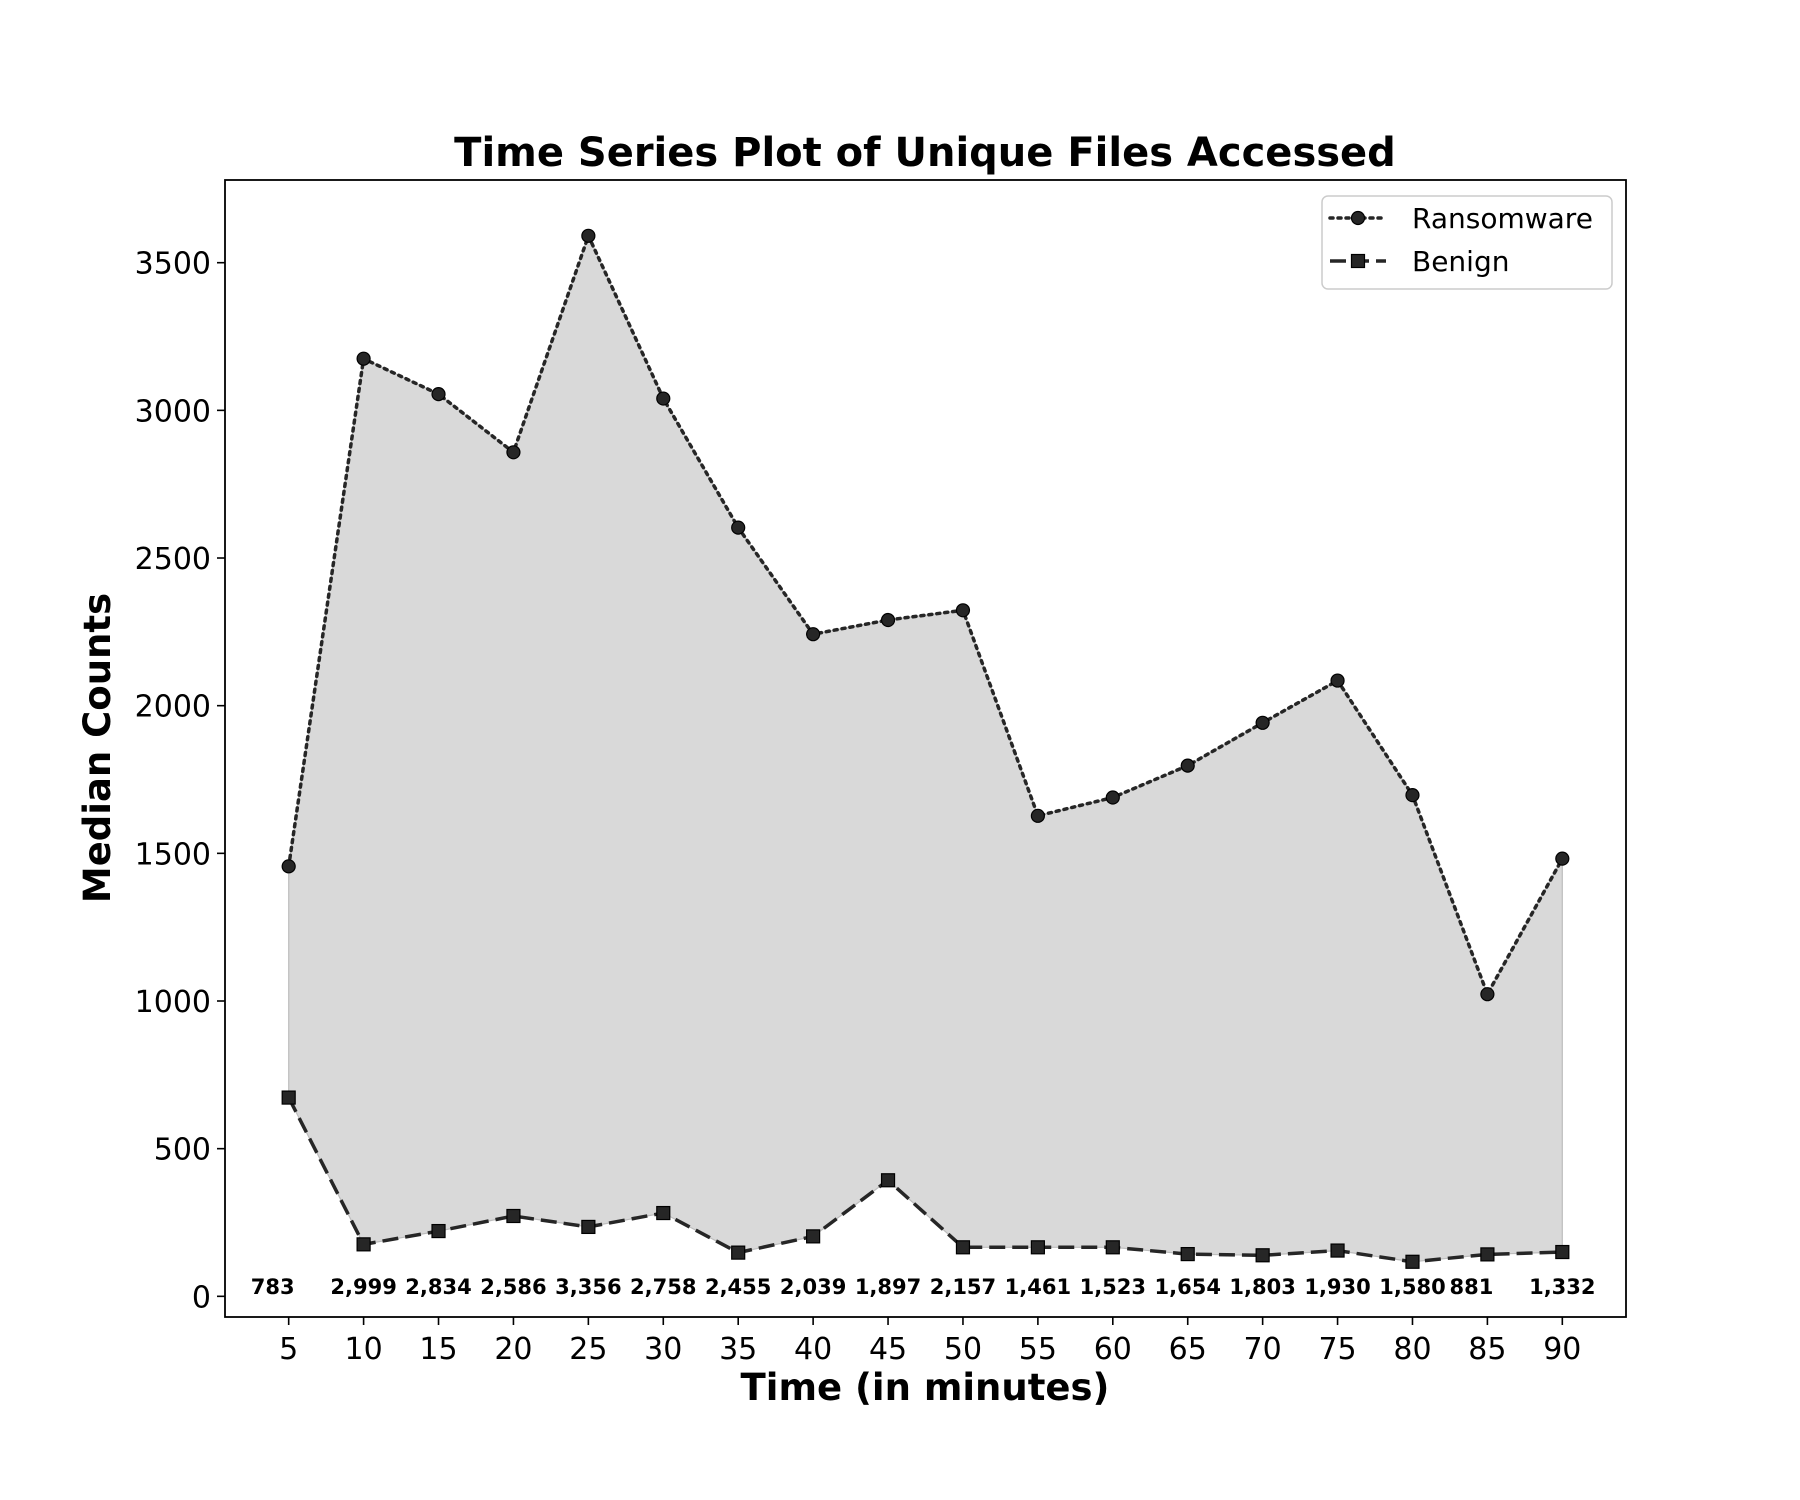 The width and height of the screenshot is (1800, 1500). What do you see at coordinates (1460, 261) in the screenshot?
I see `legend-benign-label: Benign` at bounding box center [1460, 261].